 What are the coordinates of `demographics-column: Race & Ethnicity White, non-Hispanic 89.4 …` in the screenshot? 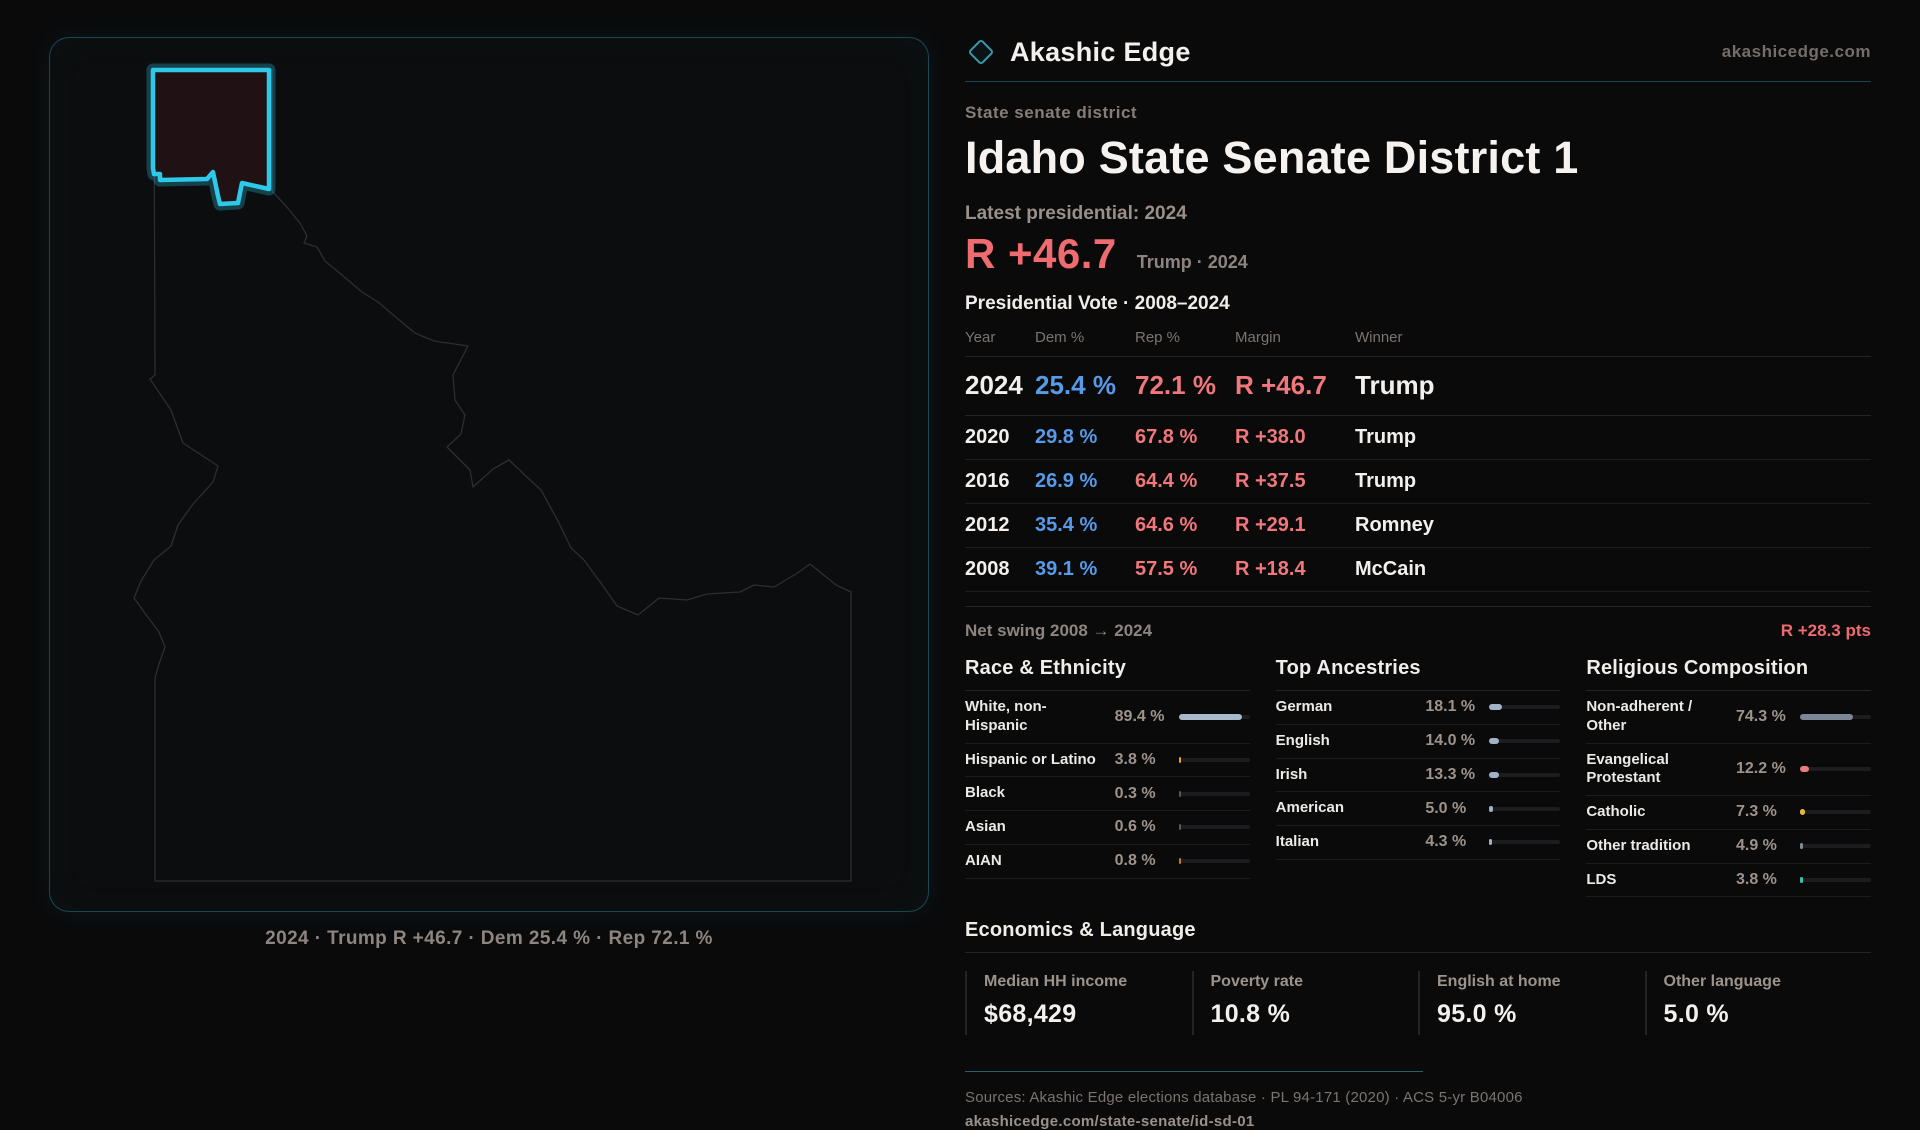 It's located at (1107, 777).